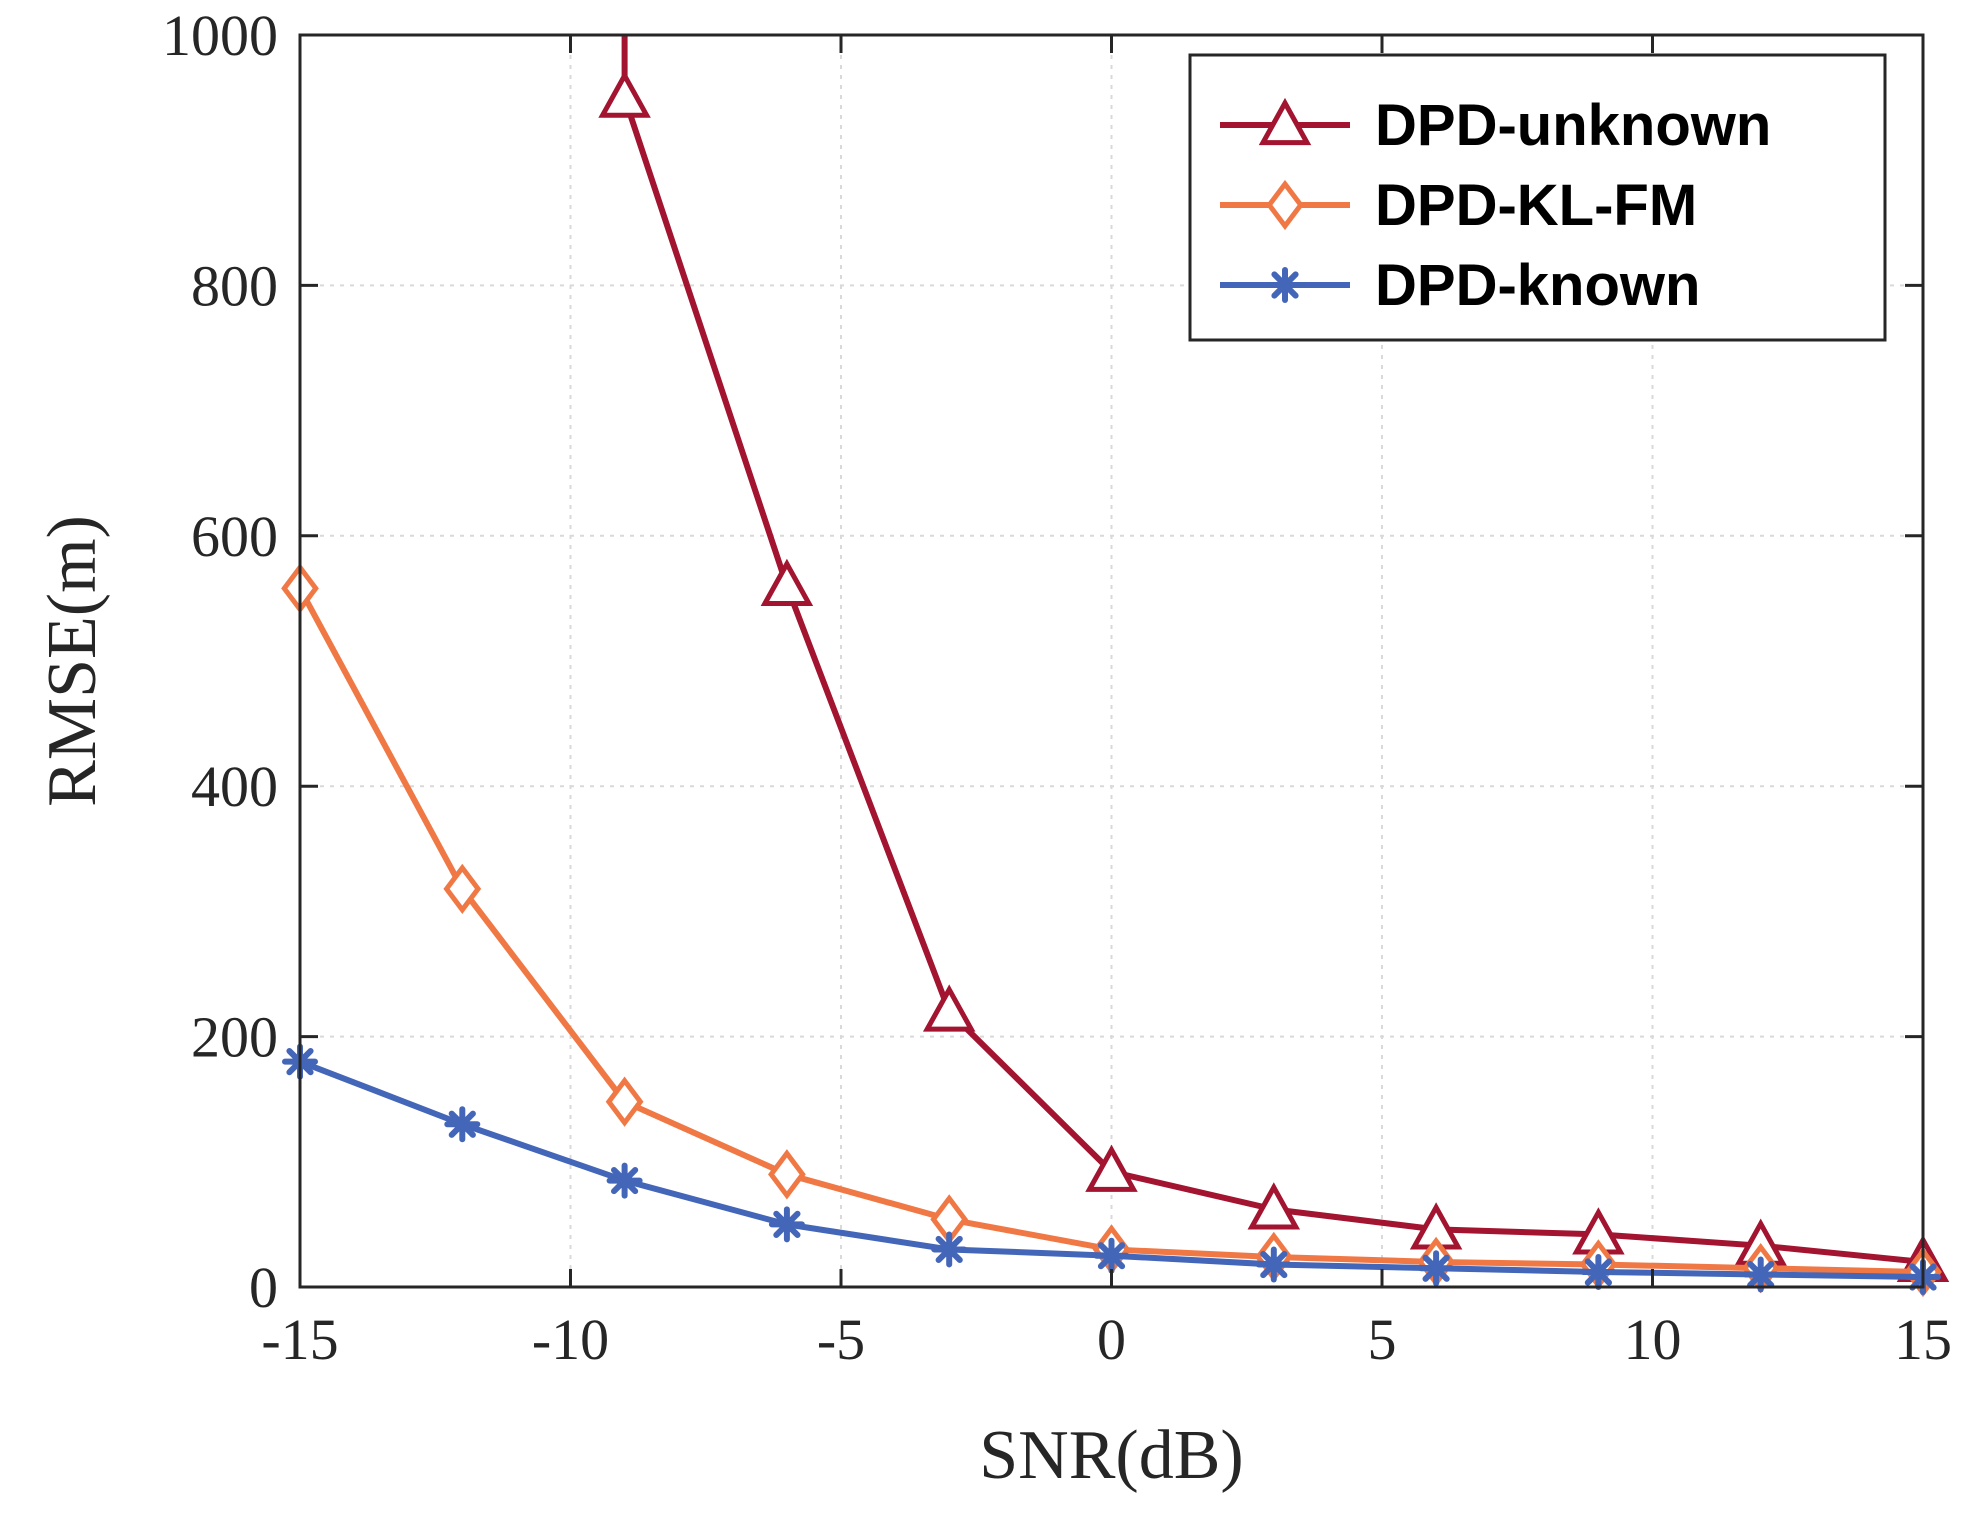 Image resolution: width=1968 pixels, height=1515 pixels. I want to click on series-DPD-known, so click(1111, 1169).